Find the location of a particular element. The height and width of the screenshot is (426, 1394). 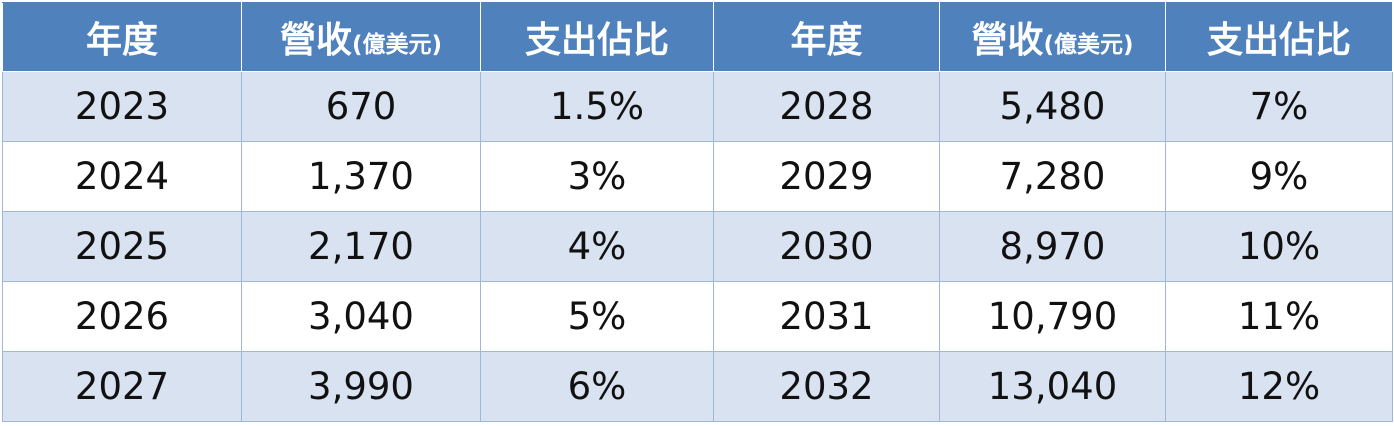

cell-year: 2024 is located at coordinates (122, 176).